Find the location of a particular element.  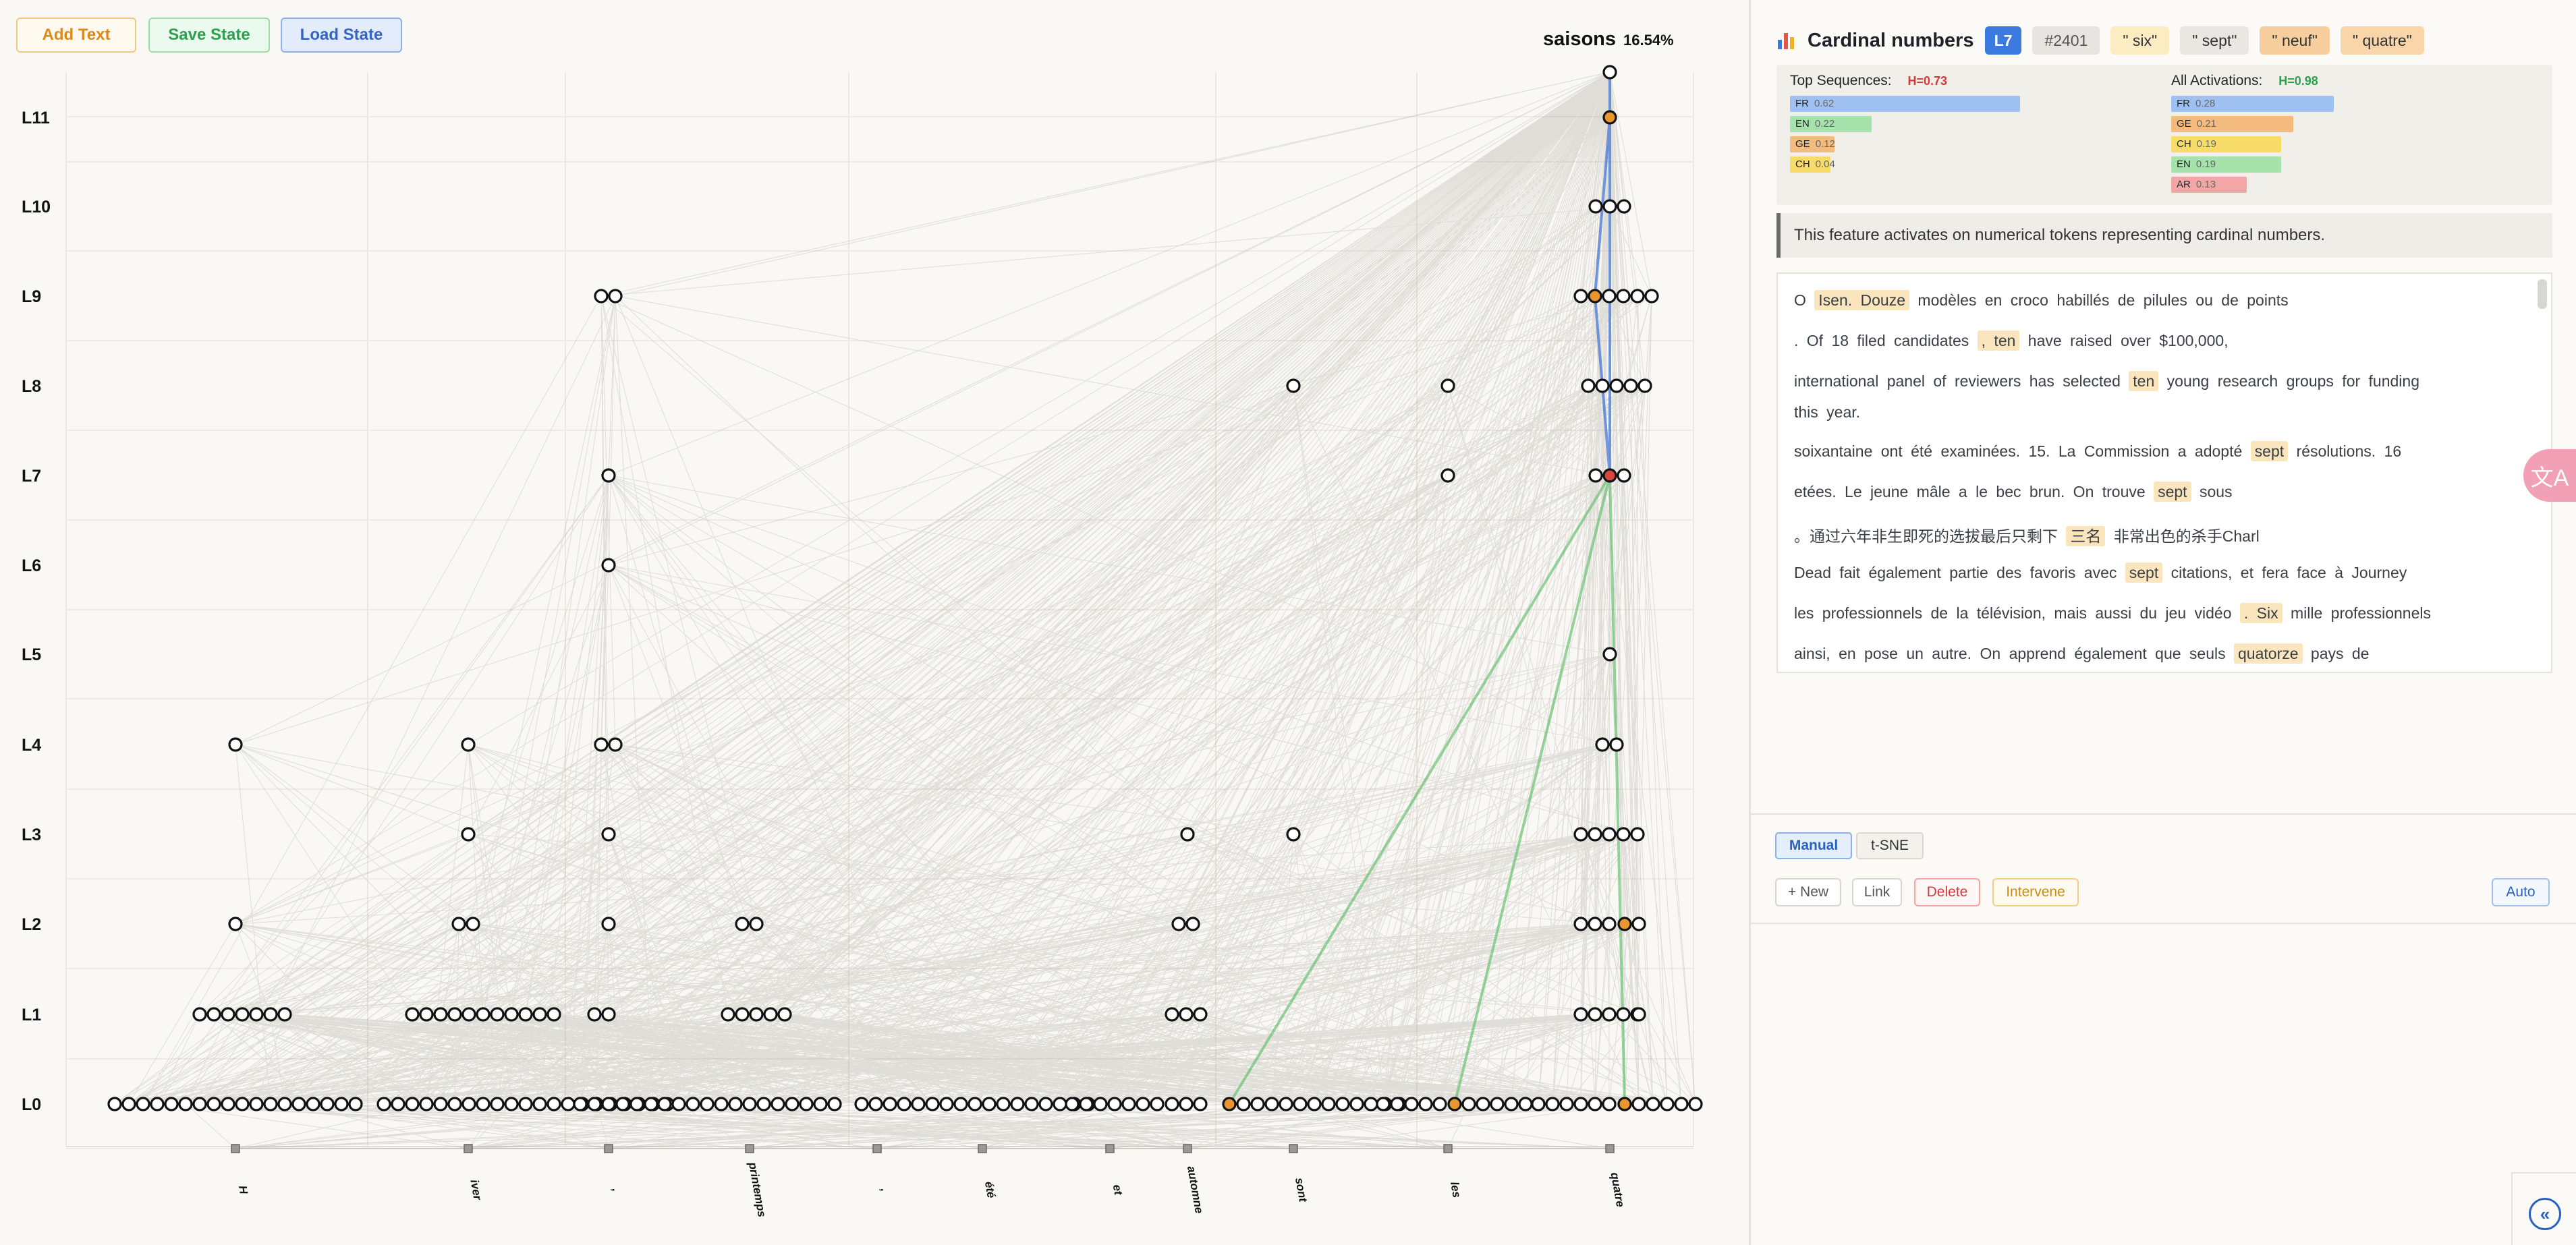

intervene-button: Intervene is located at coordinates (2035, 892).